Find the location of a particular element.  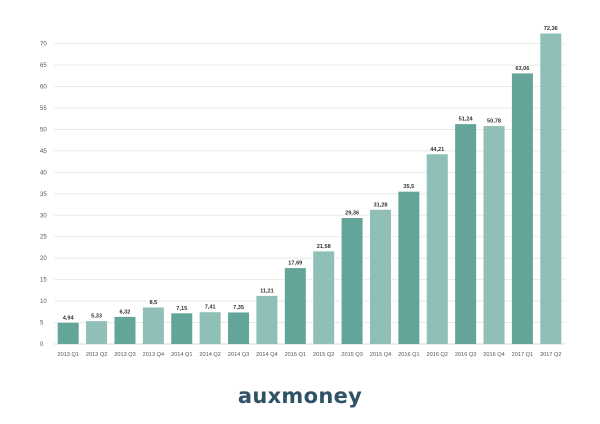

y-tick-label: 0 is located at coordinates (42, 345).